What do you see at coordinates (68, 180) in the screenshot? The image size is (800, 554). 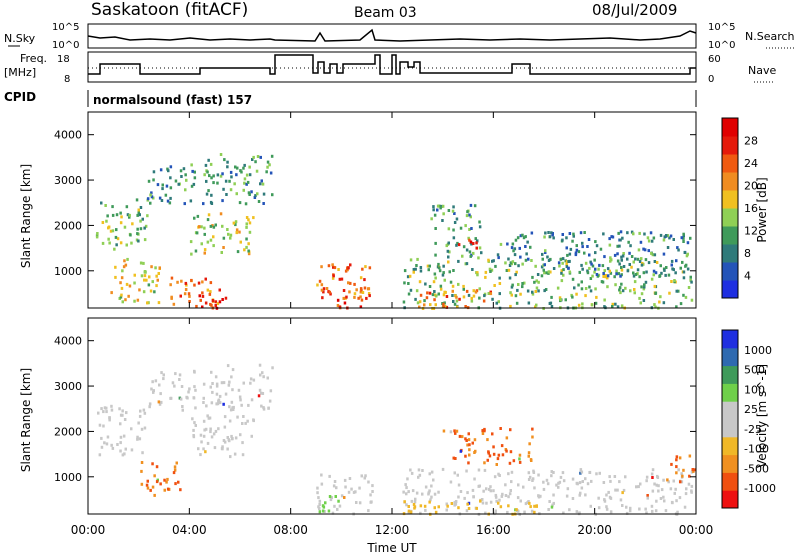 I see `y-tick-label: 3000` at bounding box center [68, 180].